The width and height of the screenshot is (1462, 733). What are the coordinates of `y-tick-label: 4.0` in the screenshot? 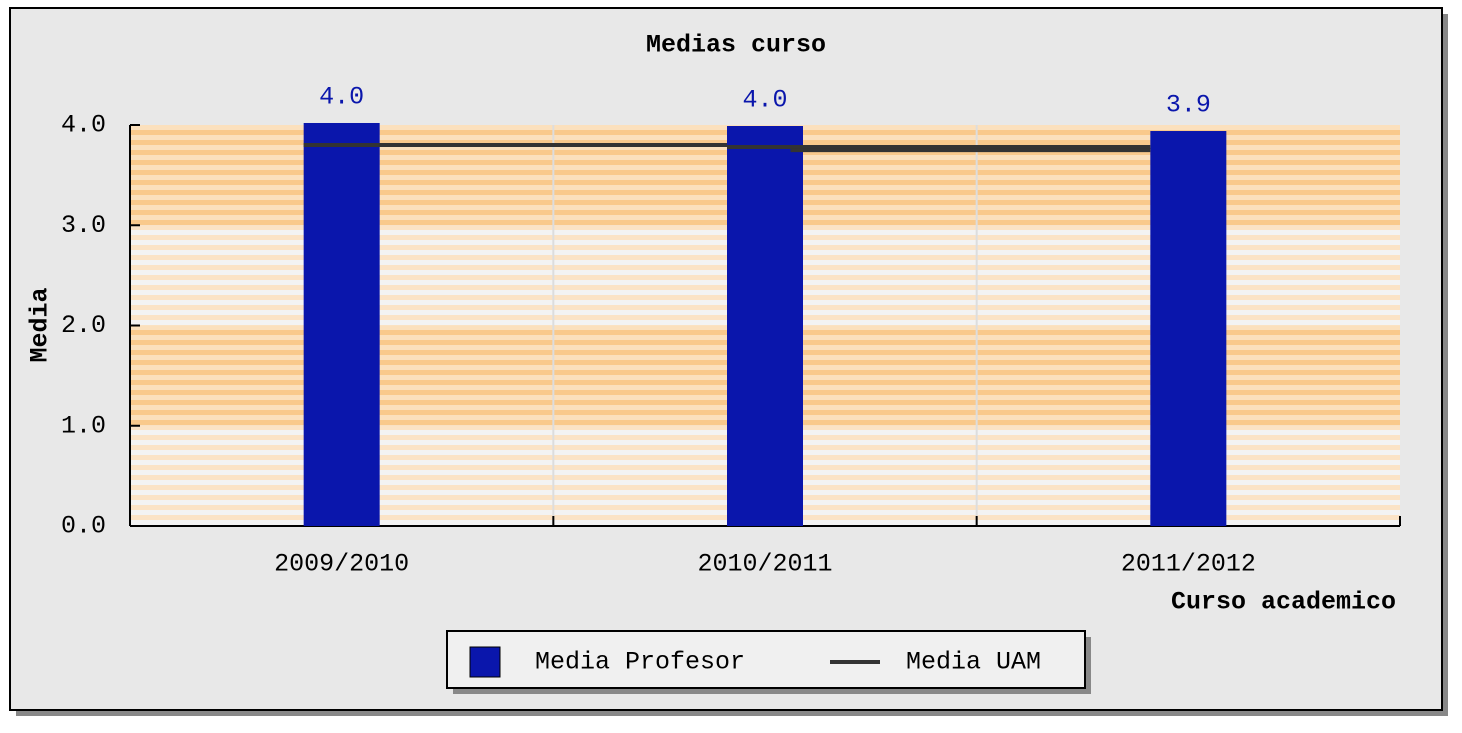 It's located at (83, 125).